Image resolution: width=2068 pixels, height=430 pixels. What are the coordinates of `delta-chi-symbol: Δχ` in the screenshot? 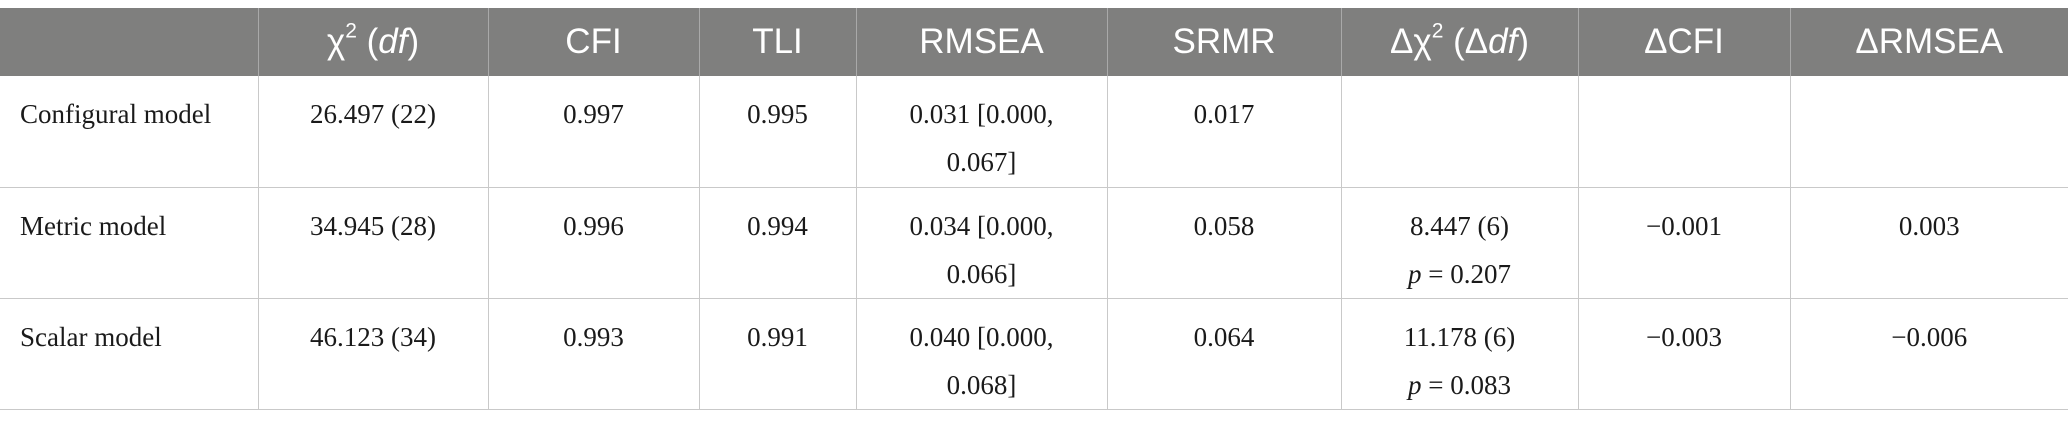 It's located at (1410, 41).